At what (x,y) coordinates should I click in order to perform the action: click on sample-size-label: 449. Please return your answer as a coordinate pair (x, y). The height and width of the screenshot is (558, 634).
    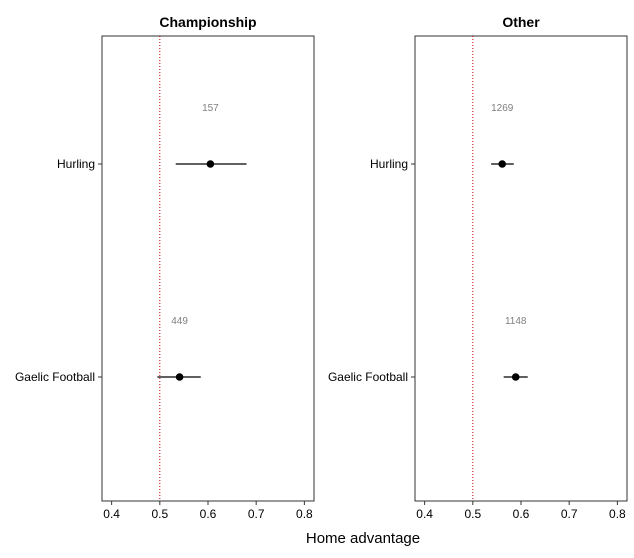
    Looking at the image, I should click on (179, 321).